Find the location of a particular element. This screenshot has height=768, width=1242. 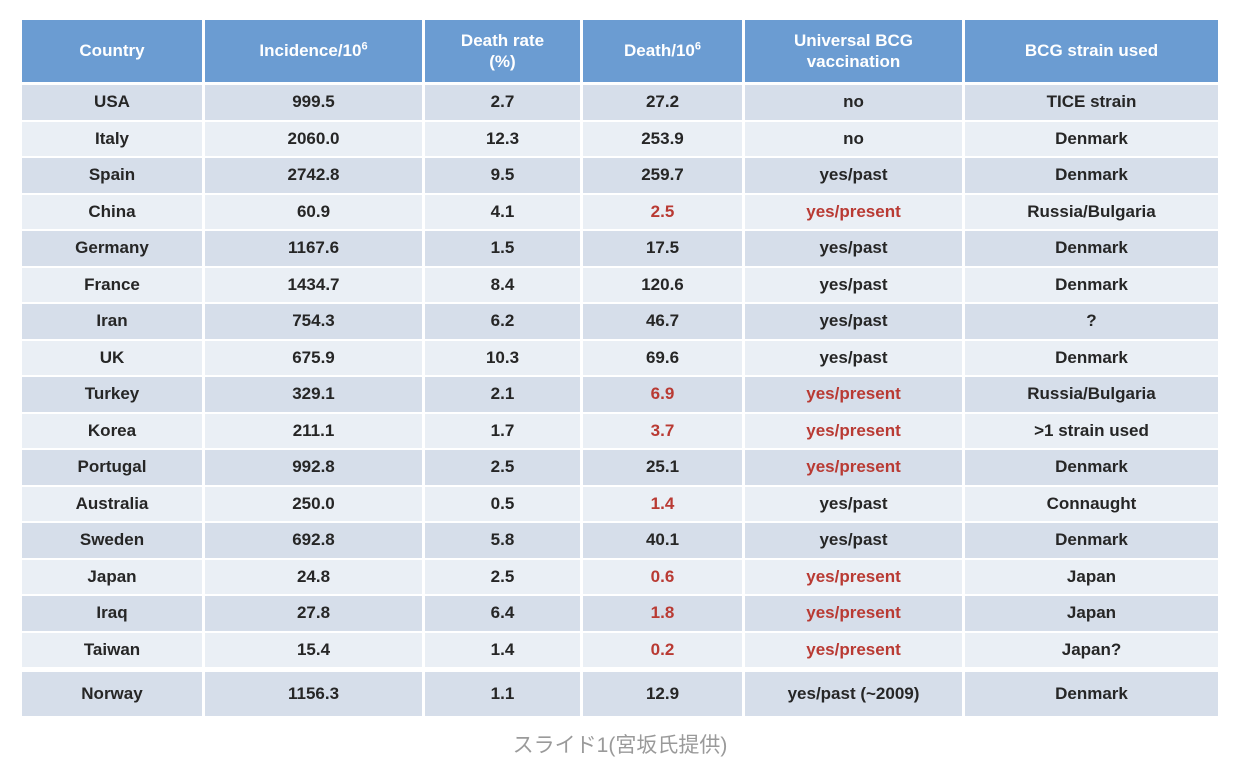

cell-country: Iraq is located at coordinates (113, 614).